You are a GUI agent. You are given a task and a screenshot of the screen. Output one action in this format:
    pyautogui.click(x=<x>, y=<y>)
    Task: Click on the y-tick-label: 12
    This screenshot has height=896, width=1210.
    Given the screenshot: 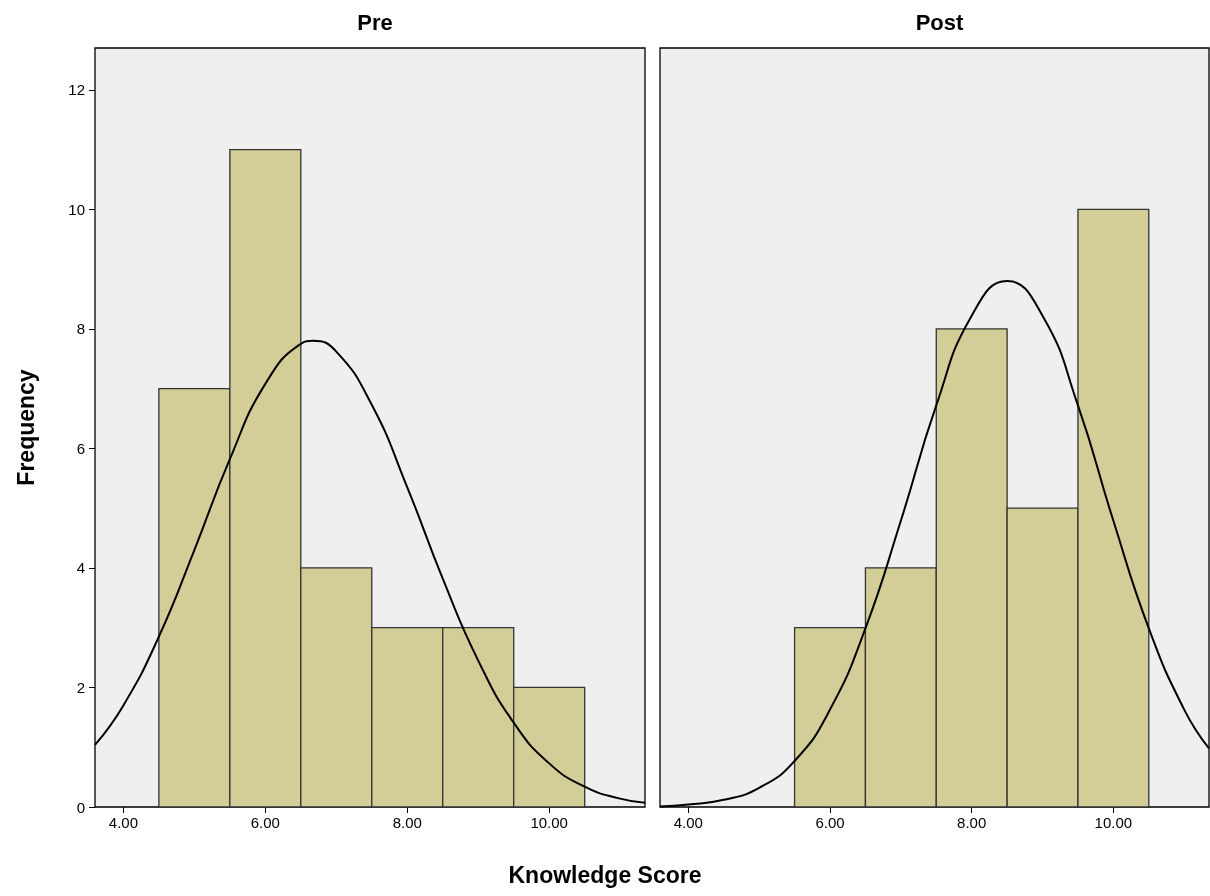 What is the action you would take?
    pyautogui.click(x=76, y=90)
    